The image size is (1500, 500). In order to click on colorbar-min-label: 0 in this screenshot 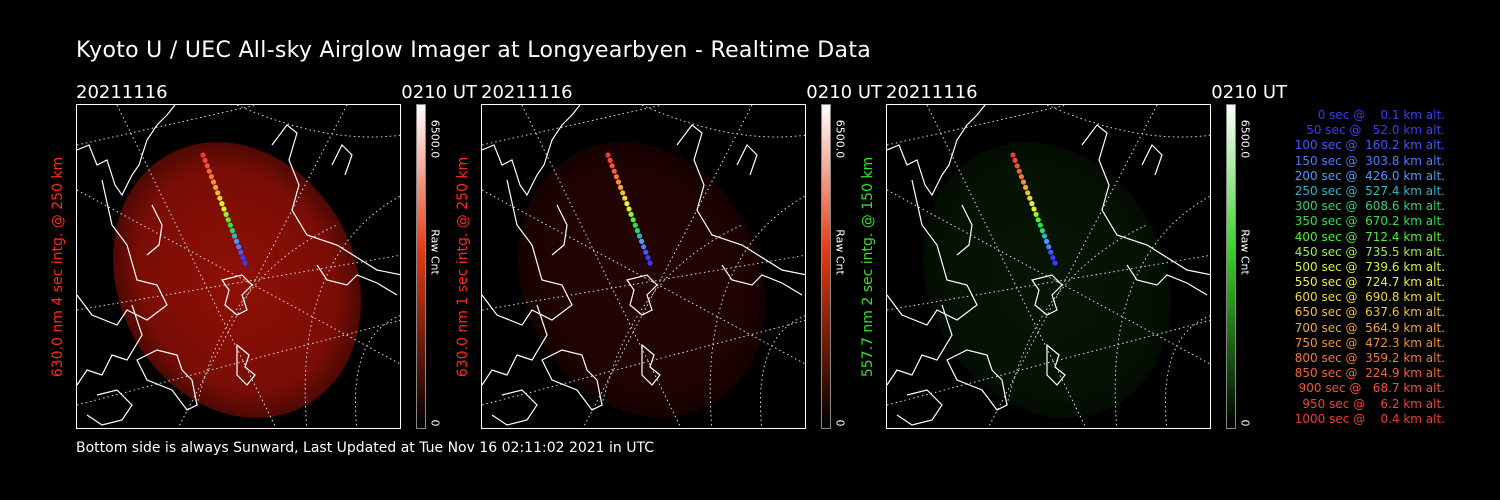, I will do `click(435, 423)`.